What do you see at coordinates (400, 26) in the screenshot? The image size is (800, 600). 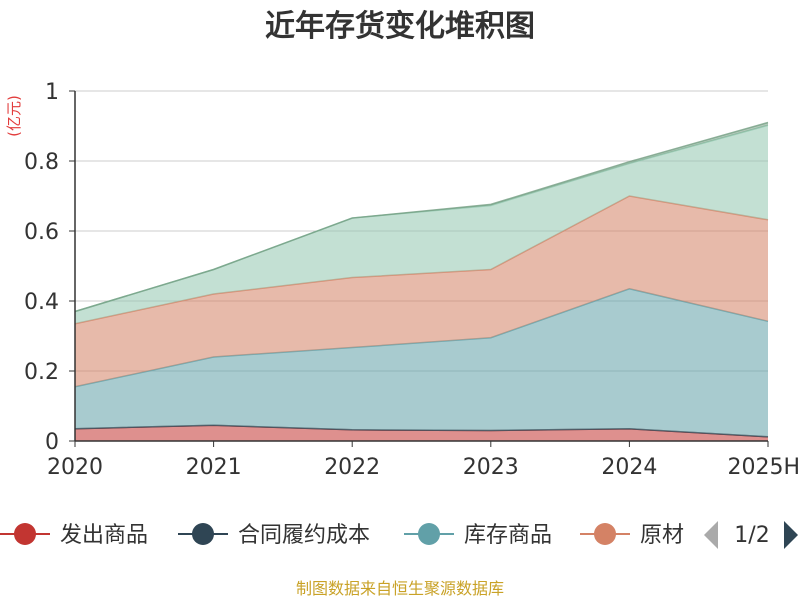 I see `chart-title: 近年存货变化堆积图` at bounding box center [400, 26].